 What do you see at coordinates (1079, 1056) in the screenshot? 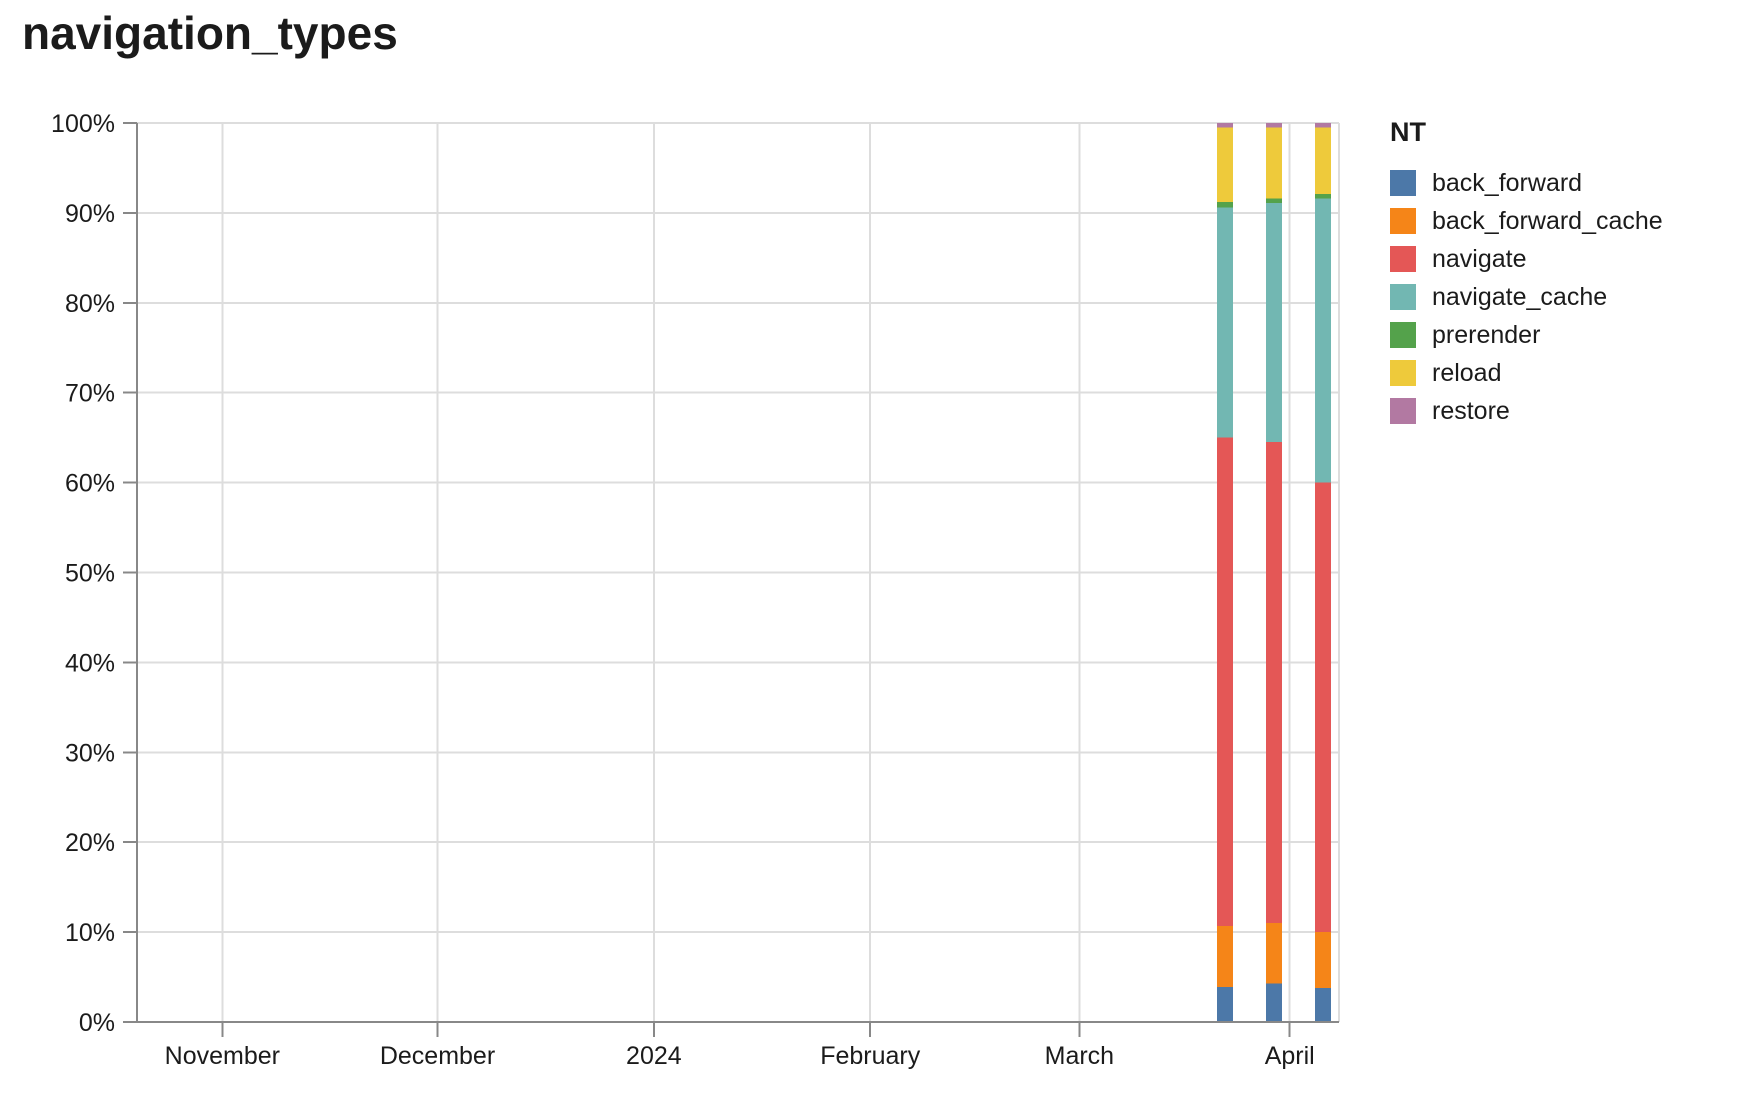
I see `x-tick-label: March` at bounding box center [1079, 1056].